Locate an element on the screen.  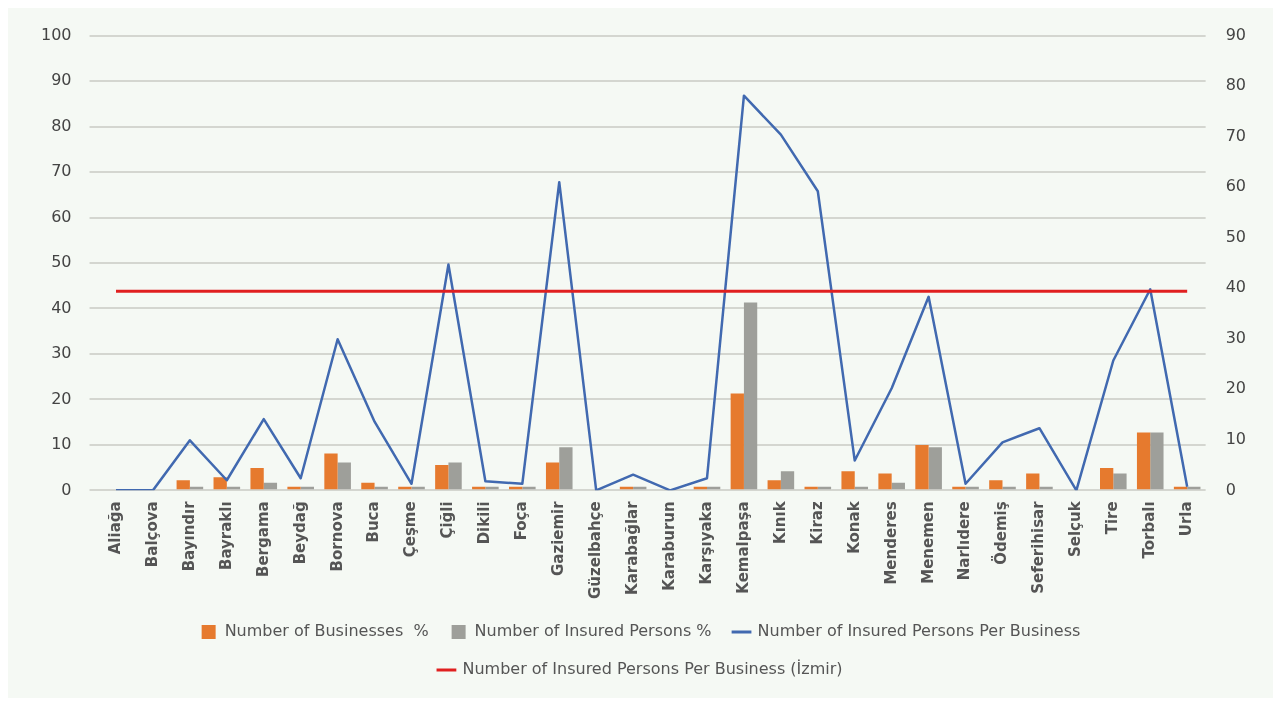
y2-tick-label: 70 is located at coordinates (1235, 135).